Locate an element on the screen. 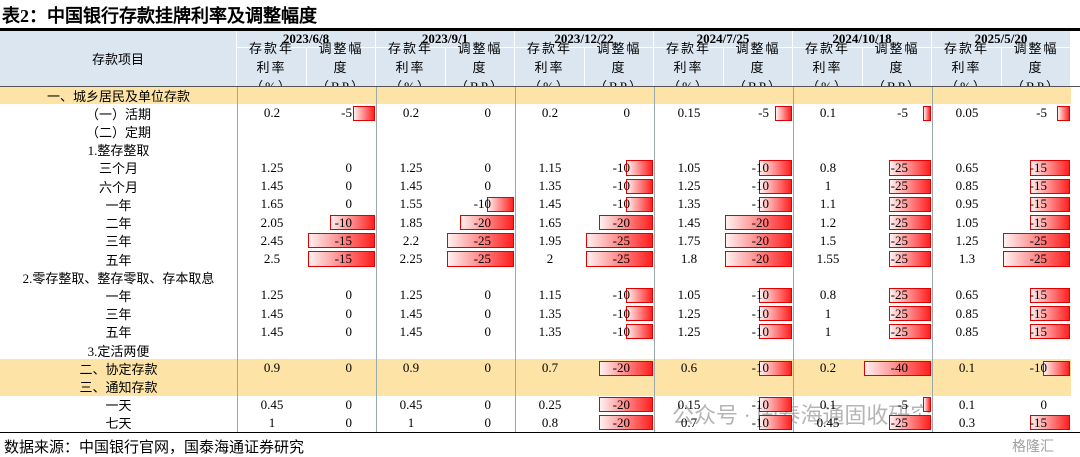 This screenshot has width=1080, height=457. rate-value: 0.9 is located at coordinates (272, 368).